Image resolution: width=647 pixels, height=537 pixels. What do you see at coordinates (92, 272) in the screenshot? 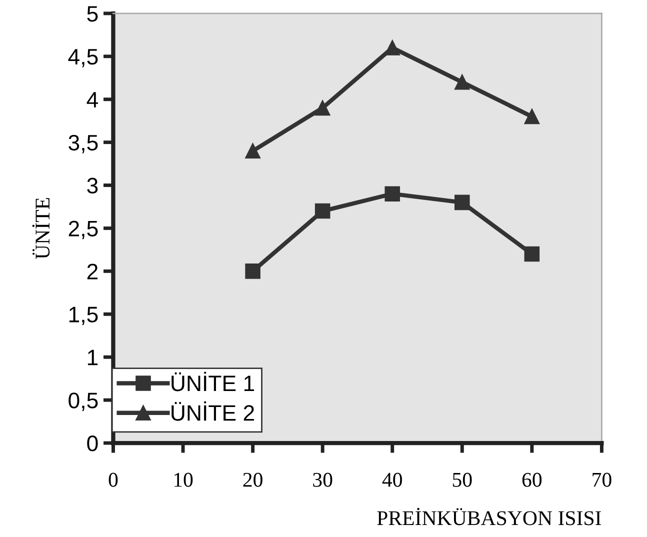
I see `y-tick-label: 2` at bounding box center [92, 272].